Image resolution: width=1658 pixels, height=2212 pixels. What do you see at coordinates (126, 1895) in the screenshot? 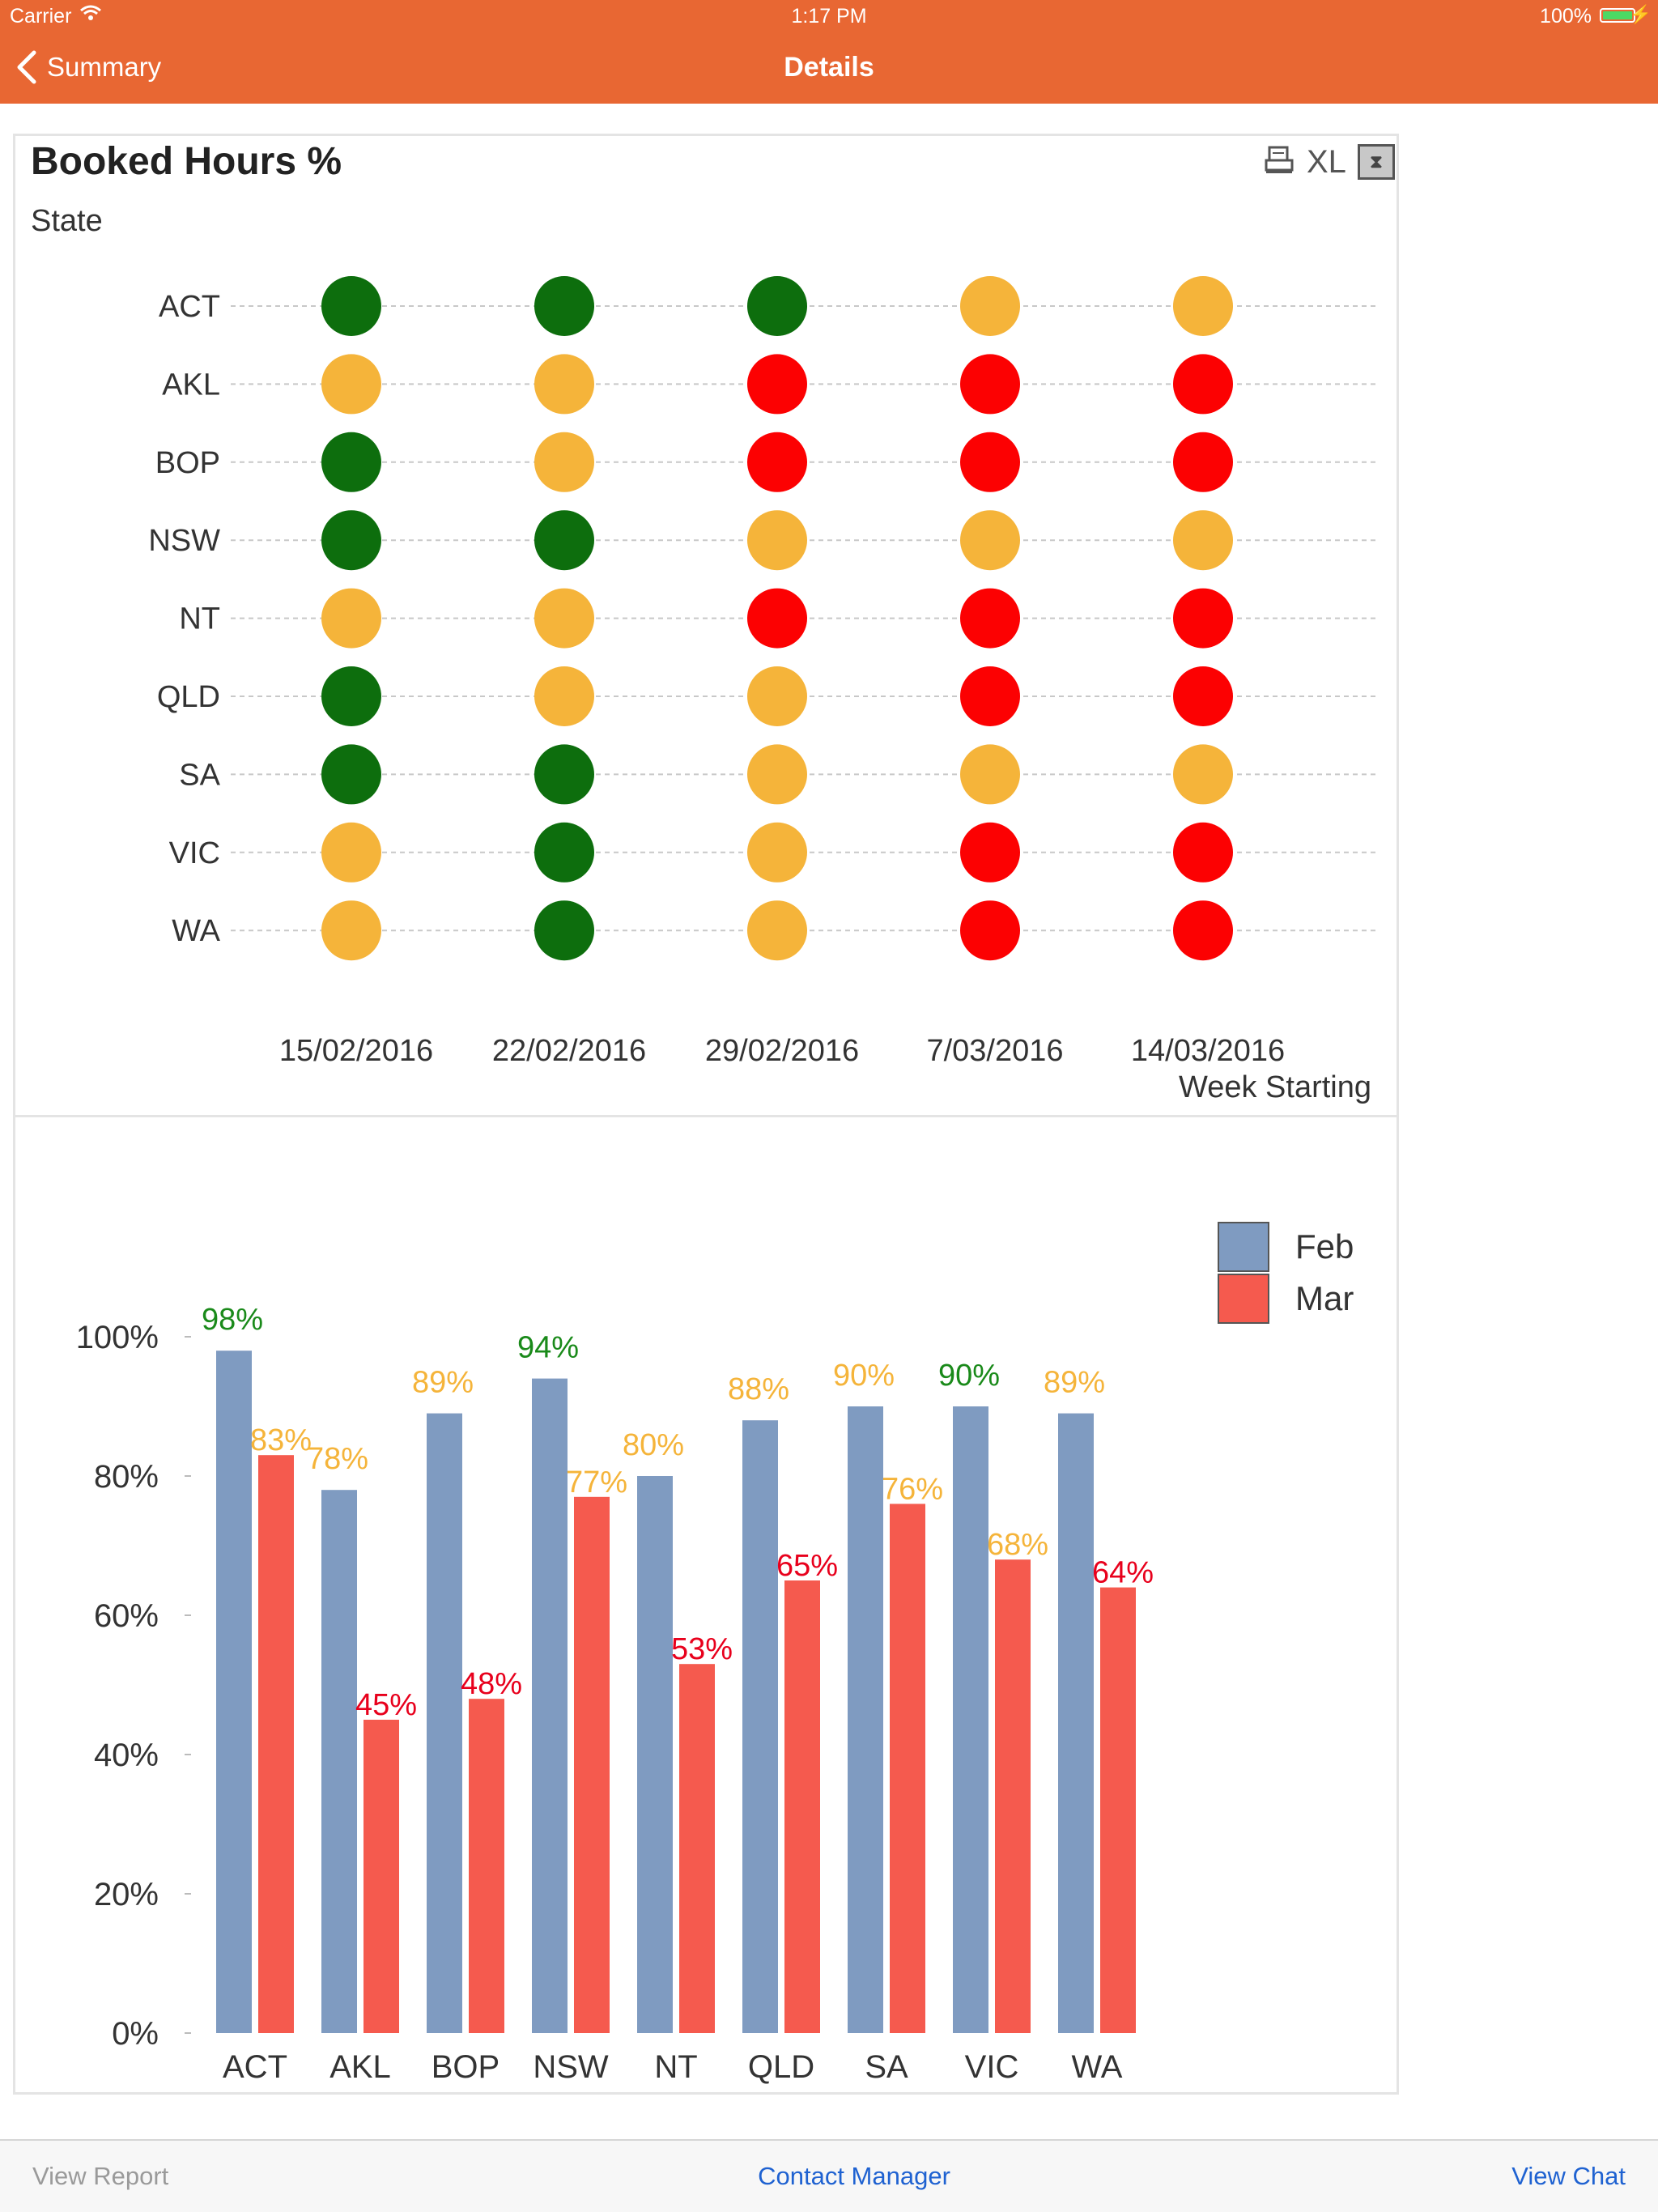
I see `y-tick-label: 20%` at bounding box center [126, 1895].